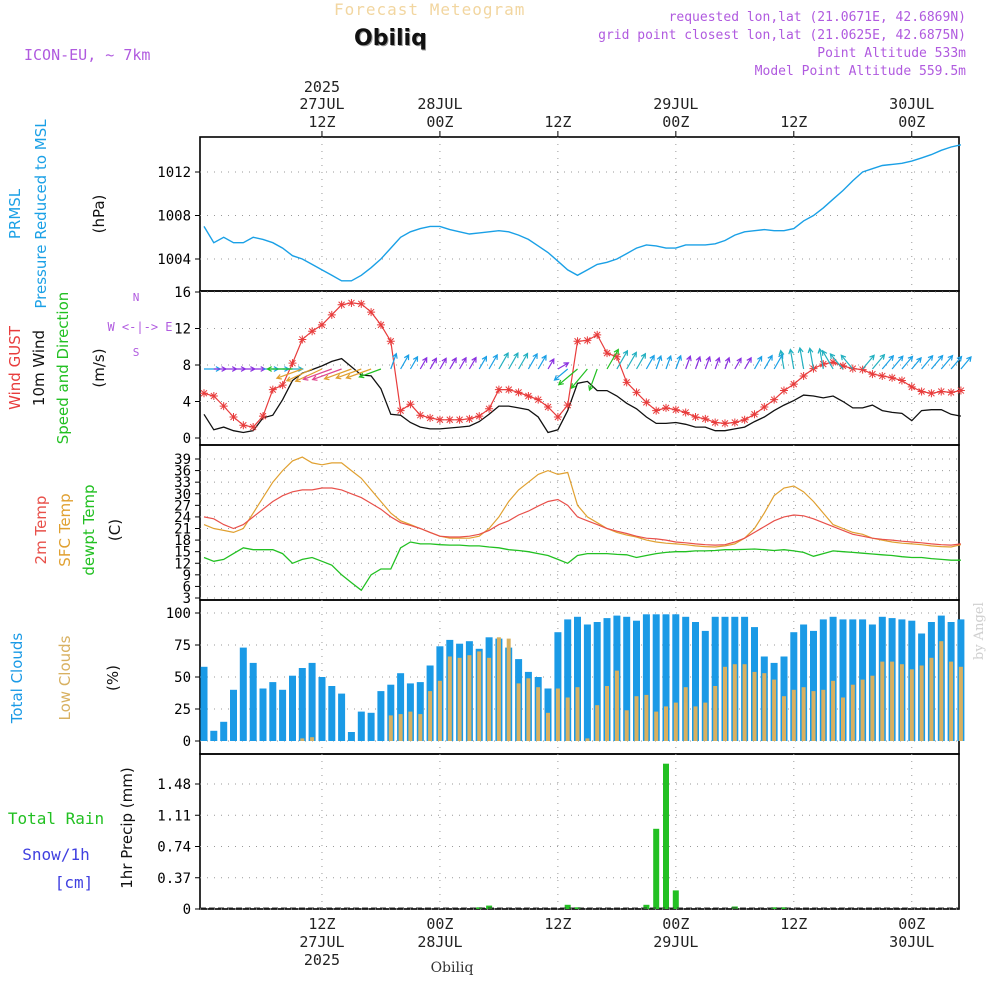 This screenshot has width=1000, height=1000. What do you see at coordinates (15, 213) in the screenshot?
I see `pressure-label-1: PRMSL` at bounding box center [15, 213].